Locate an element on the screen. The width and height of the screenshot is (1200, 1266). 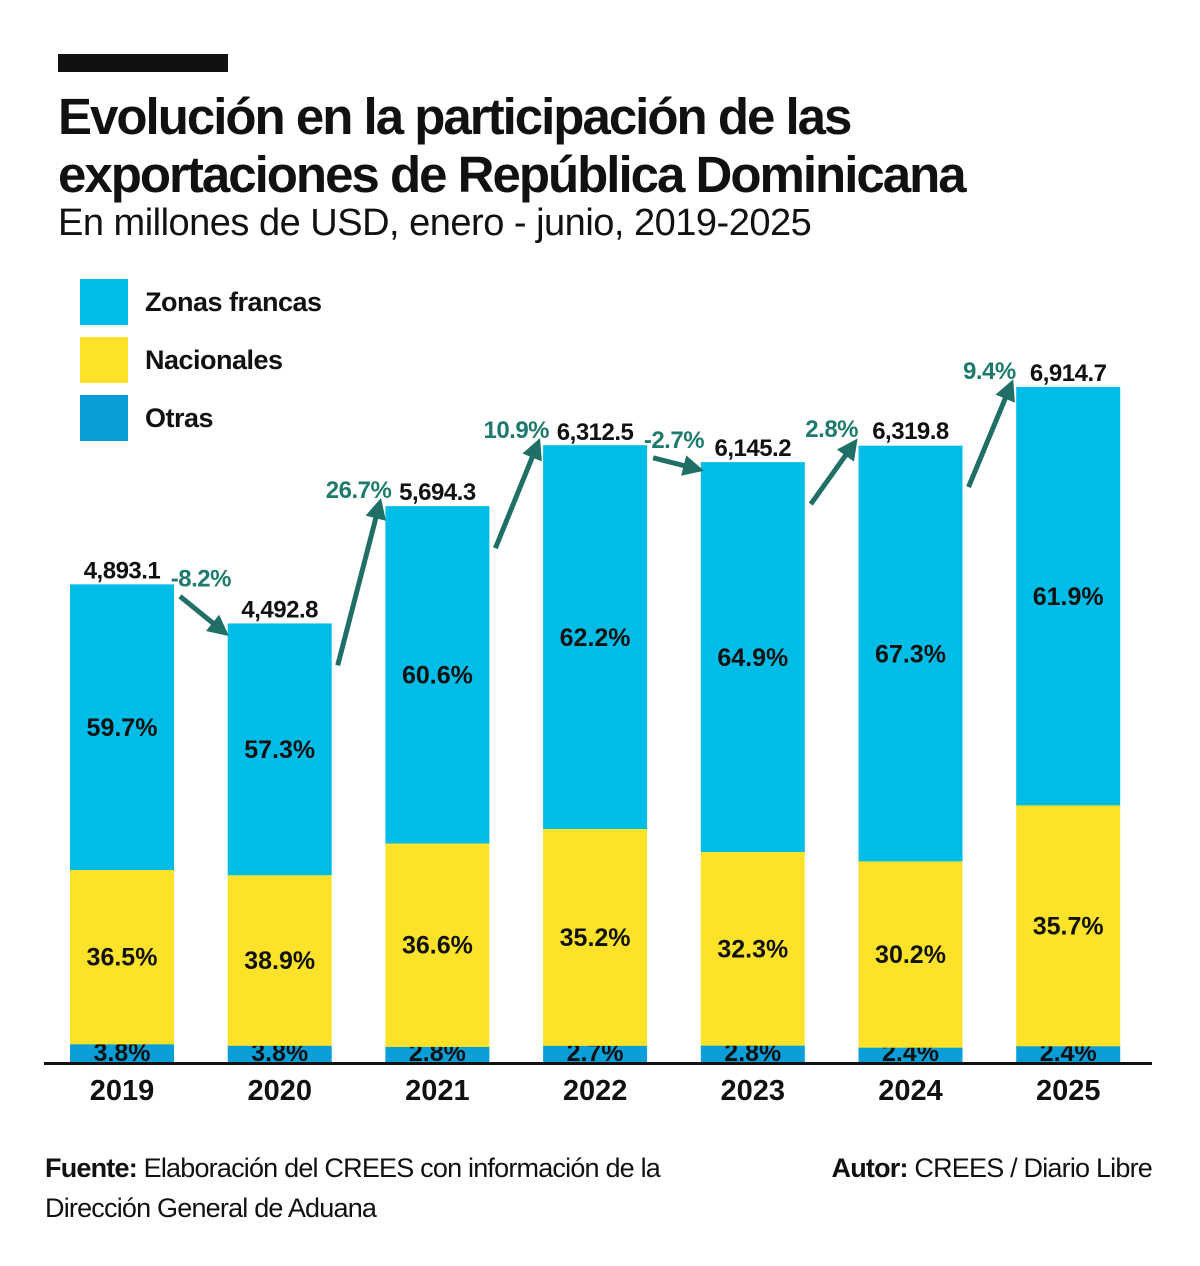
bar-zonas-francas-2025 is located at coordinates (1068, 596).